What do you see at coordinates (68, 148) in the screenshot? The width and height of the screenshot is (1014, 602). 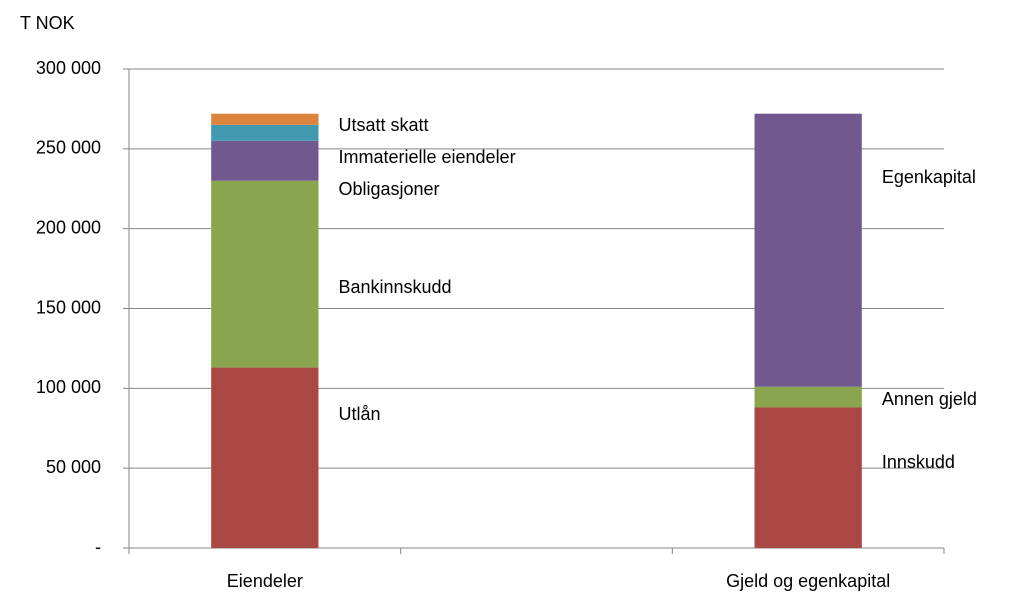 I see `y-tick-label: 250 000` at bounding box center [68, 148].